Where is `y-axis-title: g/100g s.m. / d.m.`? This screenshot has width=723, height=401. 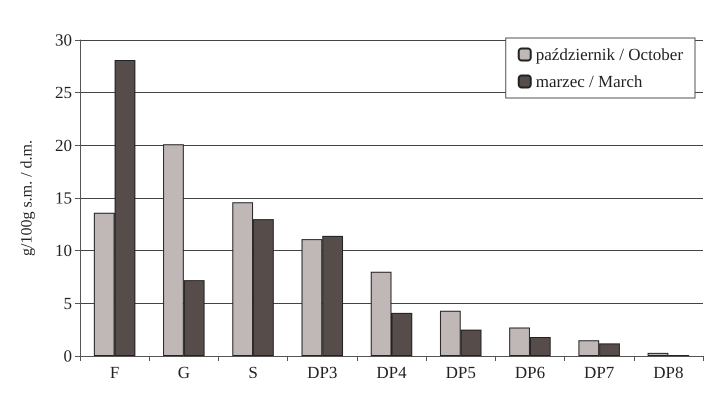
y-axis-title: g/100g s.m. / d.m. is located at coordinates (27, 198).